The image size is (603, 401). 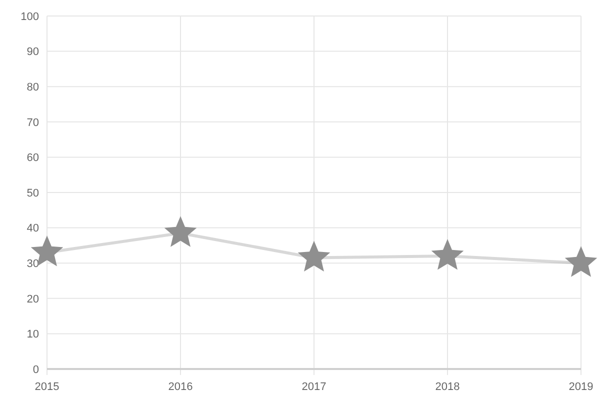 What do you see at coordinates (447, 387) in the screenshot?
I see `x-tick-label: 2018` at bounding box center [447, 387].